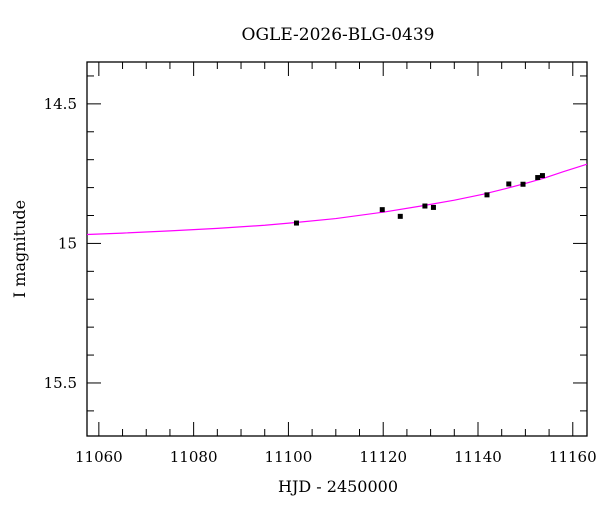 This screenshot has width=600, height=512. Describe the element at coordinates (338, 35) in the screenshot. I see `chart-title: OGLE-2026-BLG-0439` at that location.